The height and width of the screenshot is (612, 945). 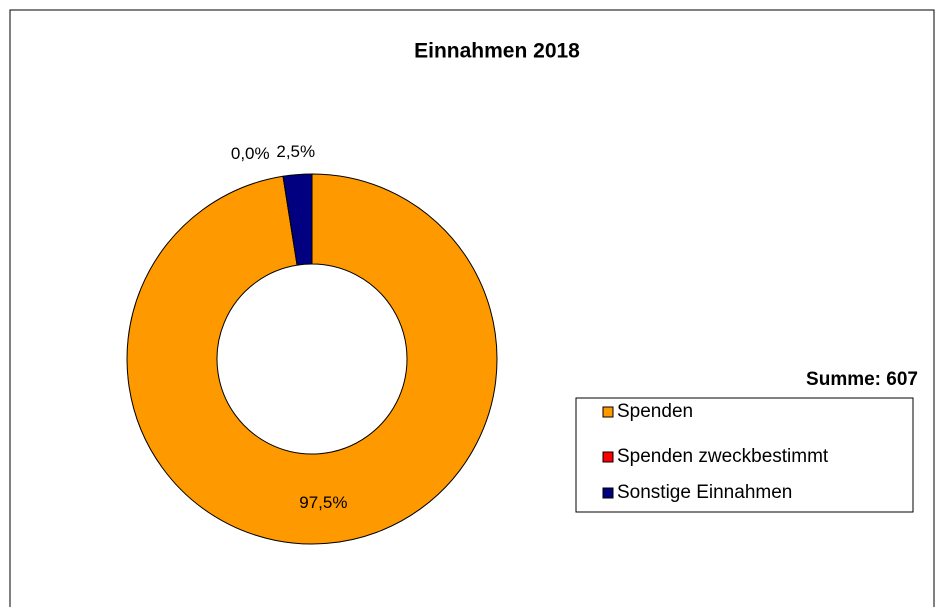 What do you see at coordinates (655, 411) in the screenshot?
I see `legend-label: Spenden` at bounding box center [655, 411].